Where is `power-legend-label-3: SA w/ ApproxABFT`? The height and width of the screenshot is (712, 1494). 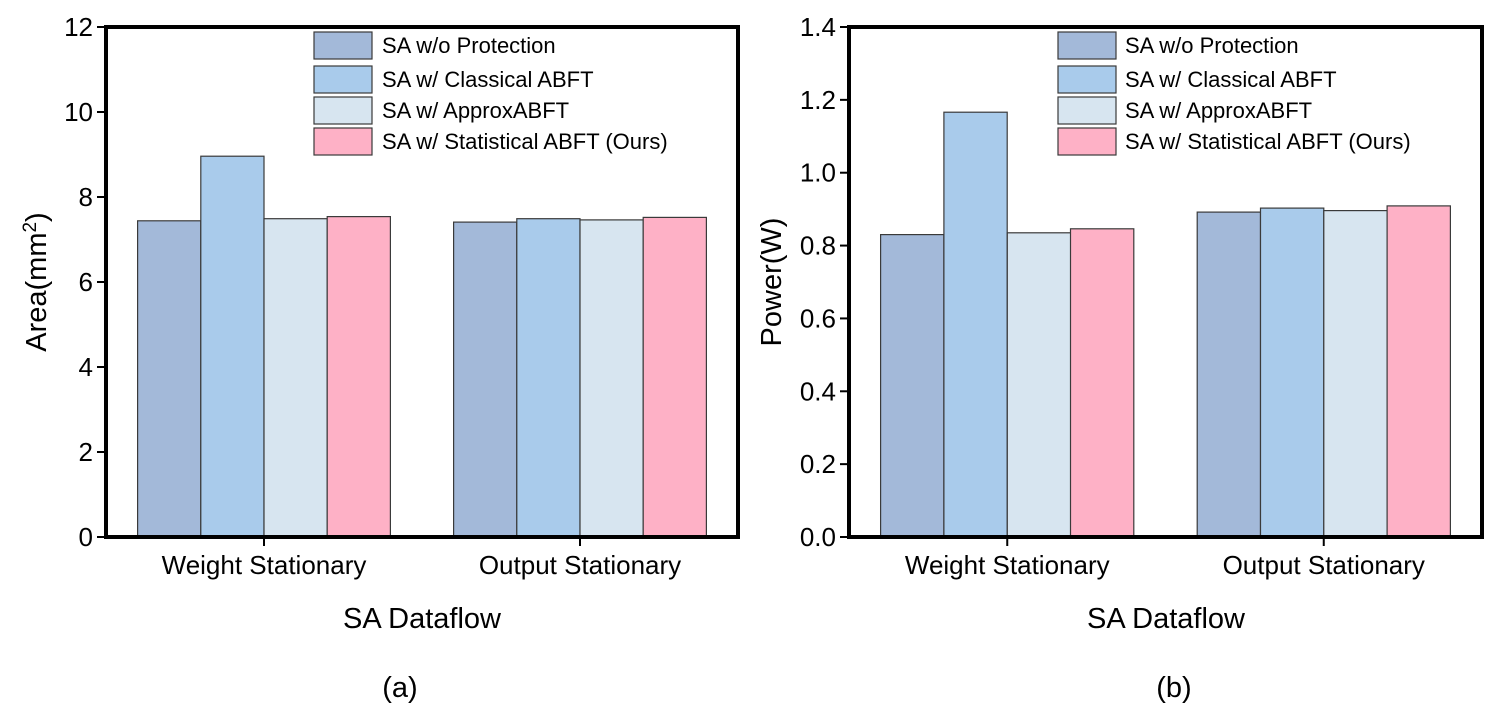
power-legend-label-3: SA w/ ApproxABFT is located at coordinates (1218, 110).